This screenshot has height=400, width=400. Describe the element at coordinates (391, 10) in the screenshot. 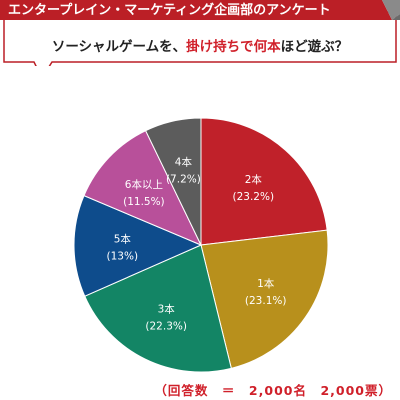

I see `title-bar-flap` at that location.